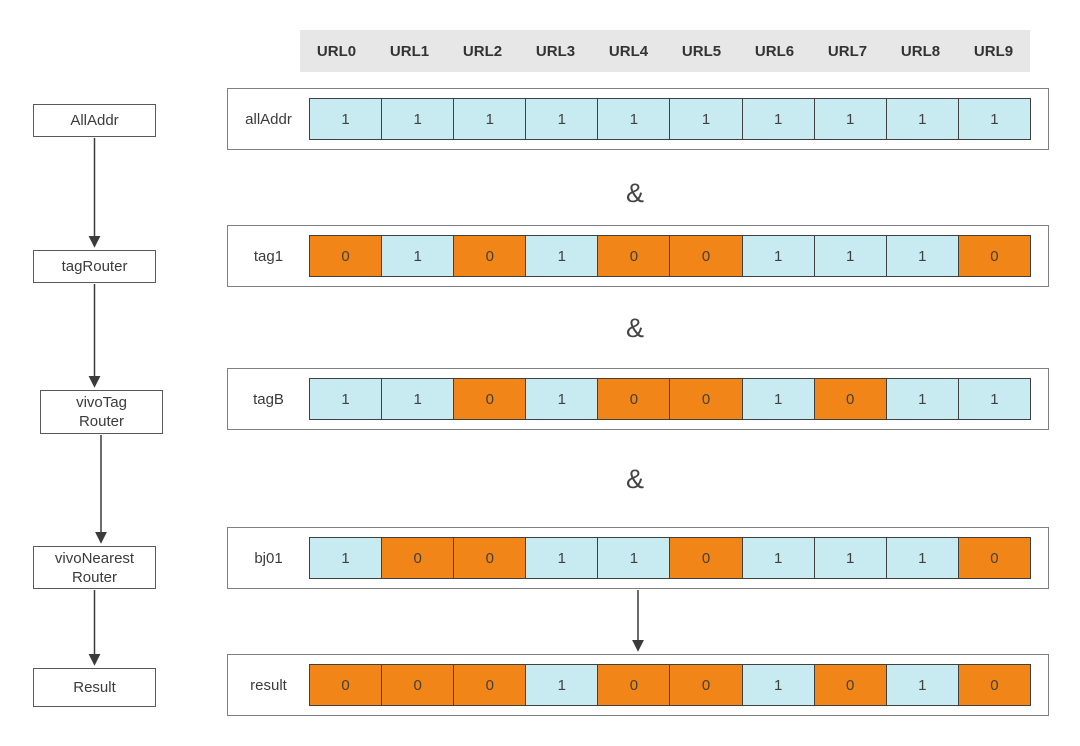  Describe the element at coordinates (778, 256) in the screenshot. I see `bit-cell-tag1-url6: 1` at that location.